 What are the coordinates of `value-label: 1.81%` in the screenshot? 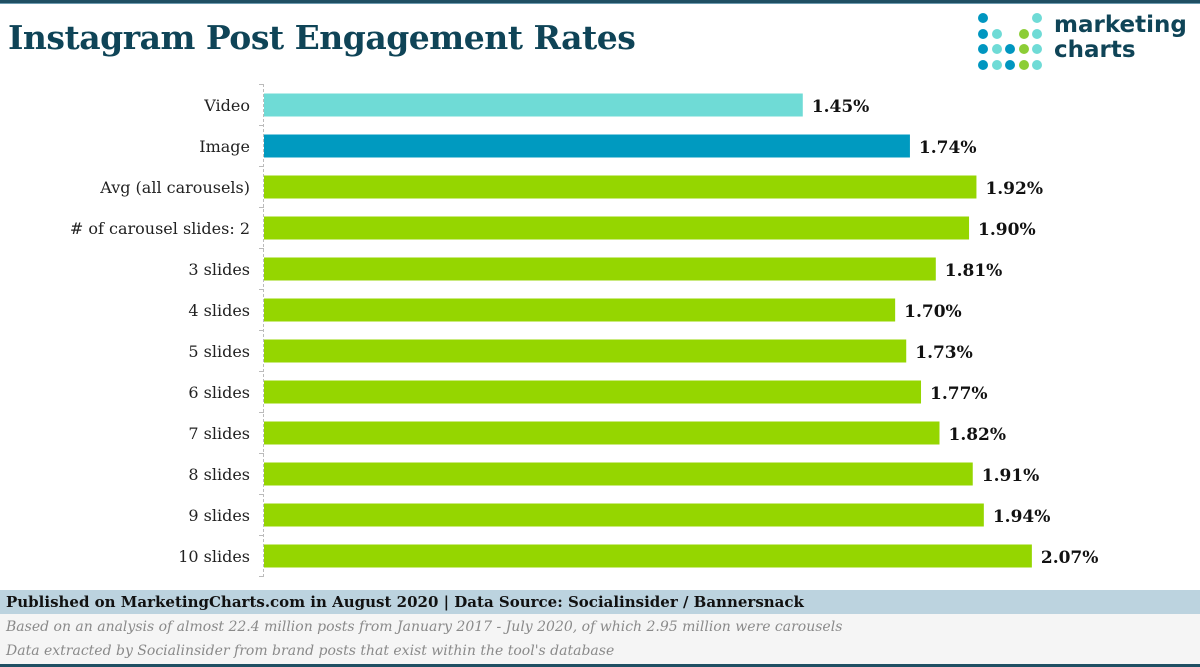 It's located at (974, 271).